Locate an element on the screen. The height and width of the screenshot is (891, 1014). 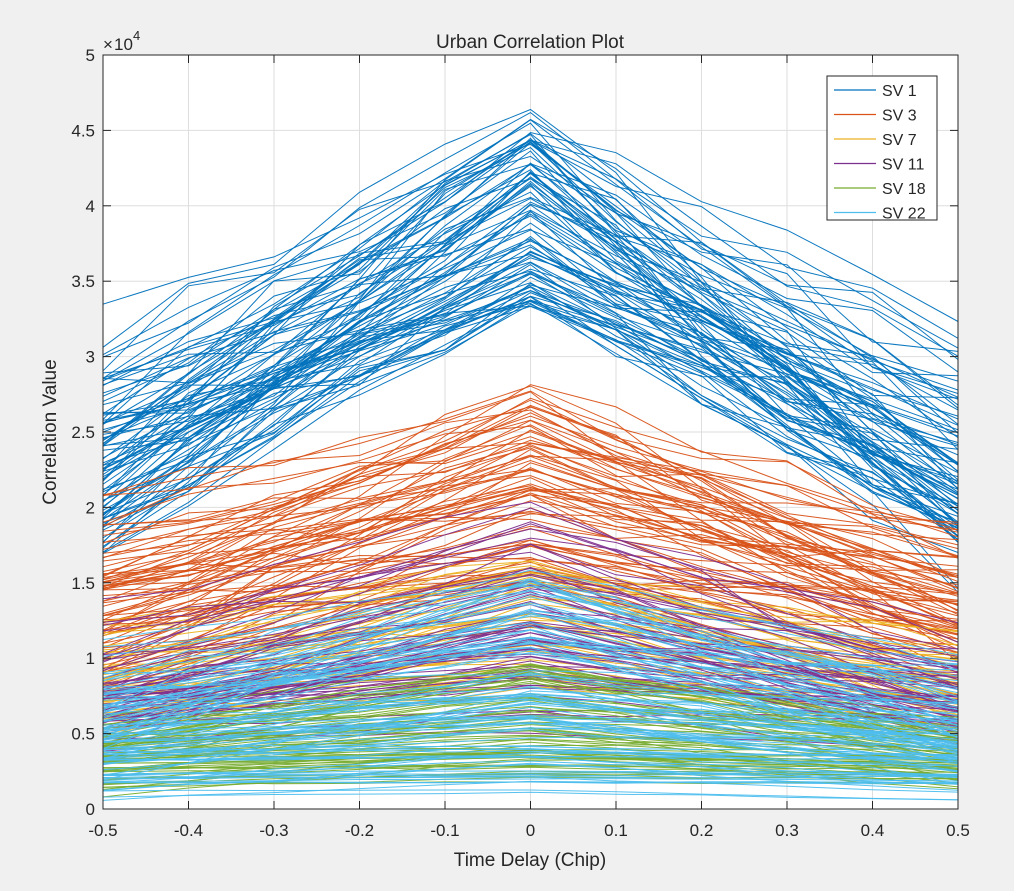
legend-entry: SV 22 is located at coordinates (904, 214).